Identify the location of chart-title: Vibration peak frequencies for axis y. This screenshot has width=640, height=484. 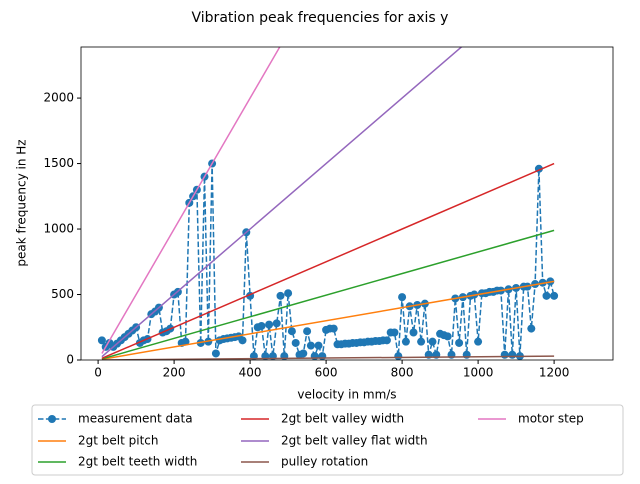
(320, 18).